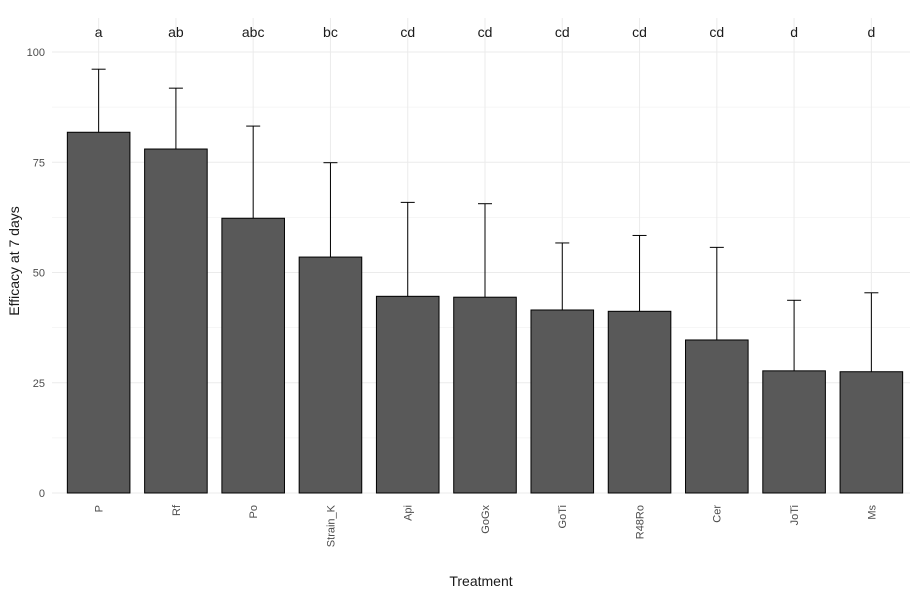 Image resolution: width=918 pixels, height=596 pixels. I want to click on x-tick-label: Strain_K, so click(331, 525).